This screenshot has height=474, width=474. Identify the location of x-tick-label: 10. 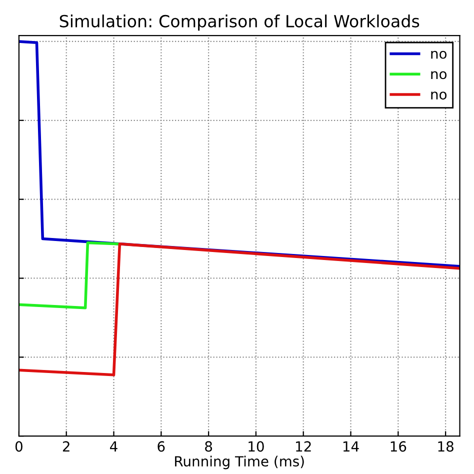
(256, 446).